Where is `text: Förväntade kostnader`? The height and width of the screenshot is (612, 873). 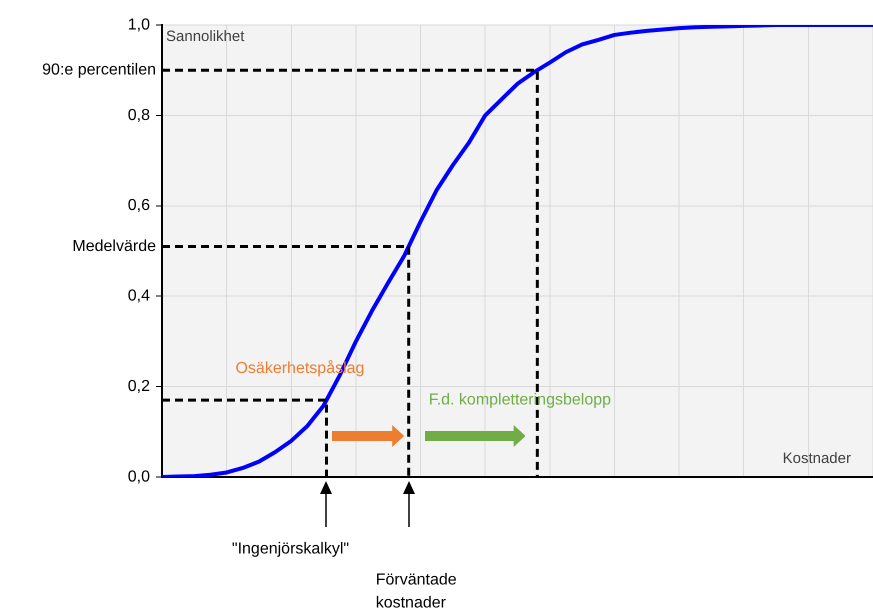
text: Förväntade kostnader is located at coordinates (416, 591).